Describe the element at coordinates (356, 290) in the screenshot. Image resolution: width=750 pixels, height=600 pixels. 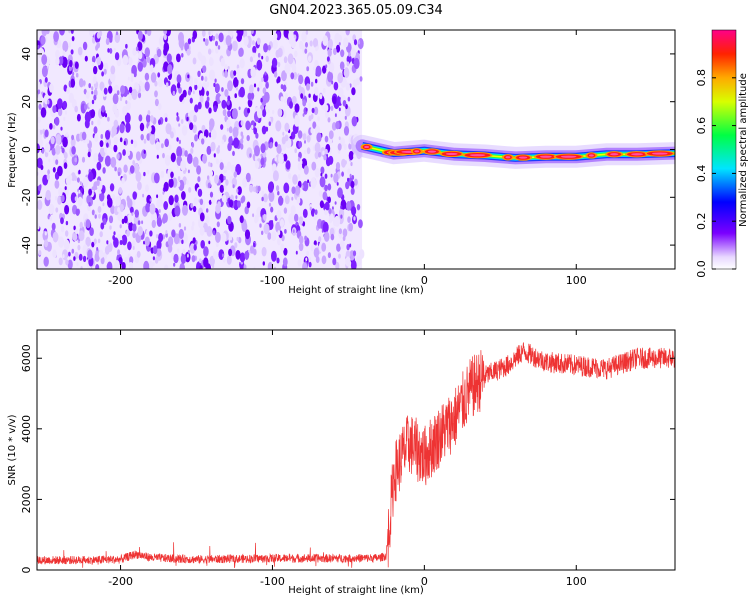
I see `spectrogram-x-label: Height of straight line (km)` at that location.